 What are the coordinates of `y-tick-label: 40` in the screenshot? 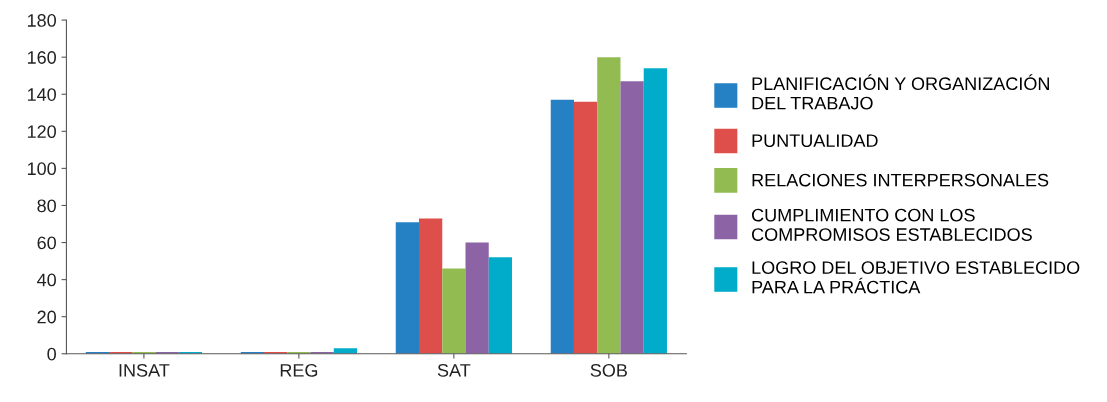 It's located at (46, 280).